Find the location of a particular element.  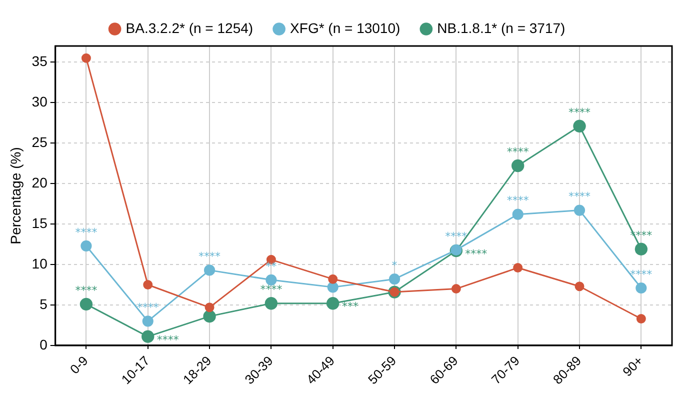

legend-label: NB.1.8.1* (n = 3717) is located at coordinates (501, 28).